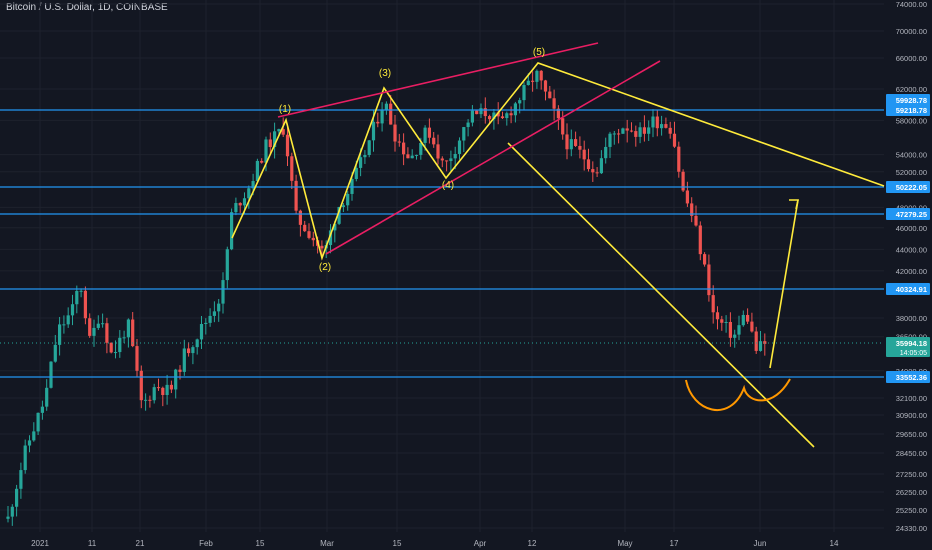  Describe the element at coordinates (911, 155) in the screenshot. I see `y-tick-label: 54000.00` at that location.